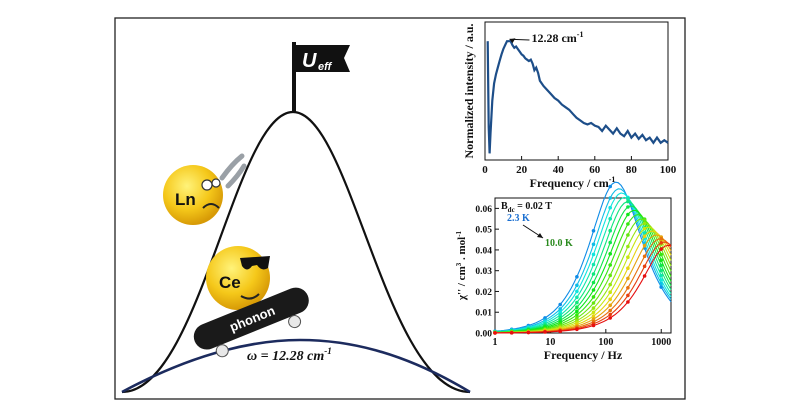  What do you see at coordinates (185, 199) in the screenshot?
I see `ln-label: Ln` at bounding box center [185, 199].